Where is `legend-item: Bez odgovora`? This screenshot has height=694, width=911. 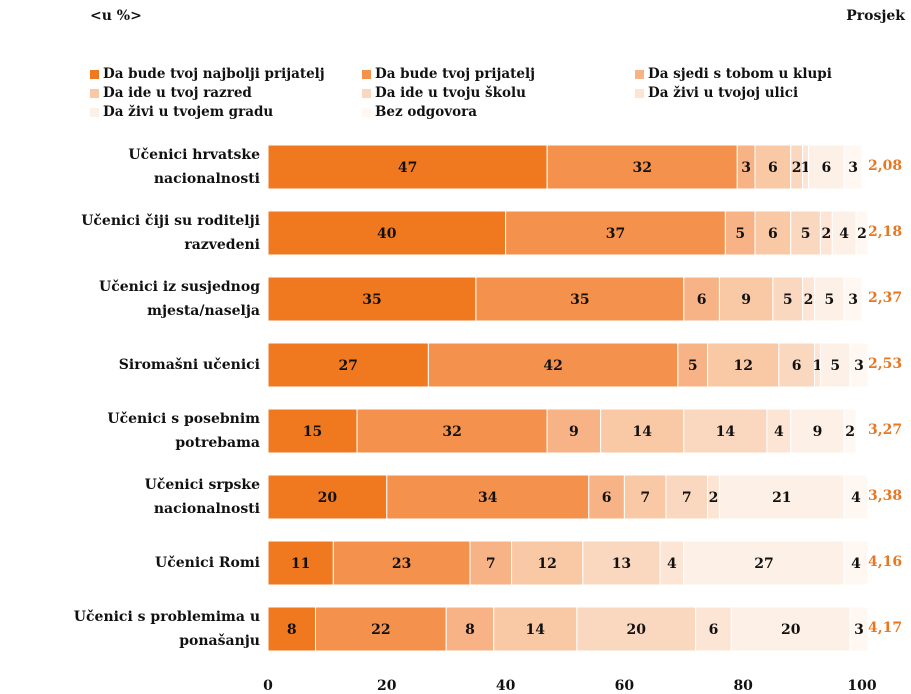 legend-item: Bez odgovora is located at coordinates (419, 112).